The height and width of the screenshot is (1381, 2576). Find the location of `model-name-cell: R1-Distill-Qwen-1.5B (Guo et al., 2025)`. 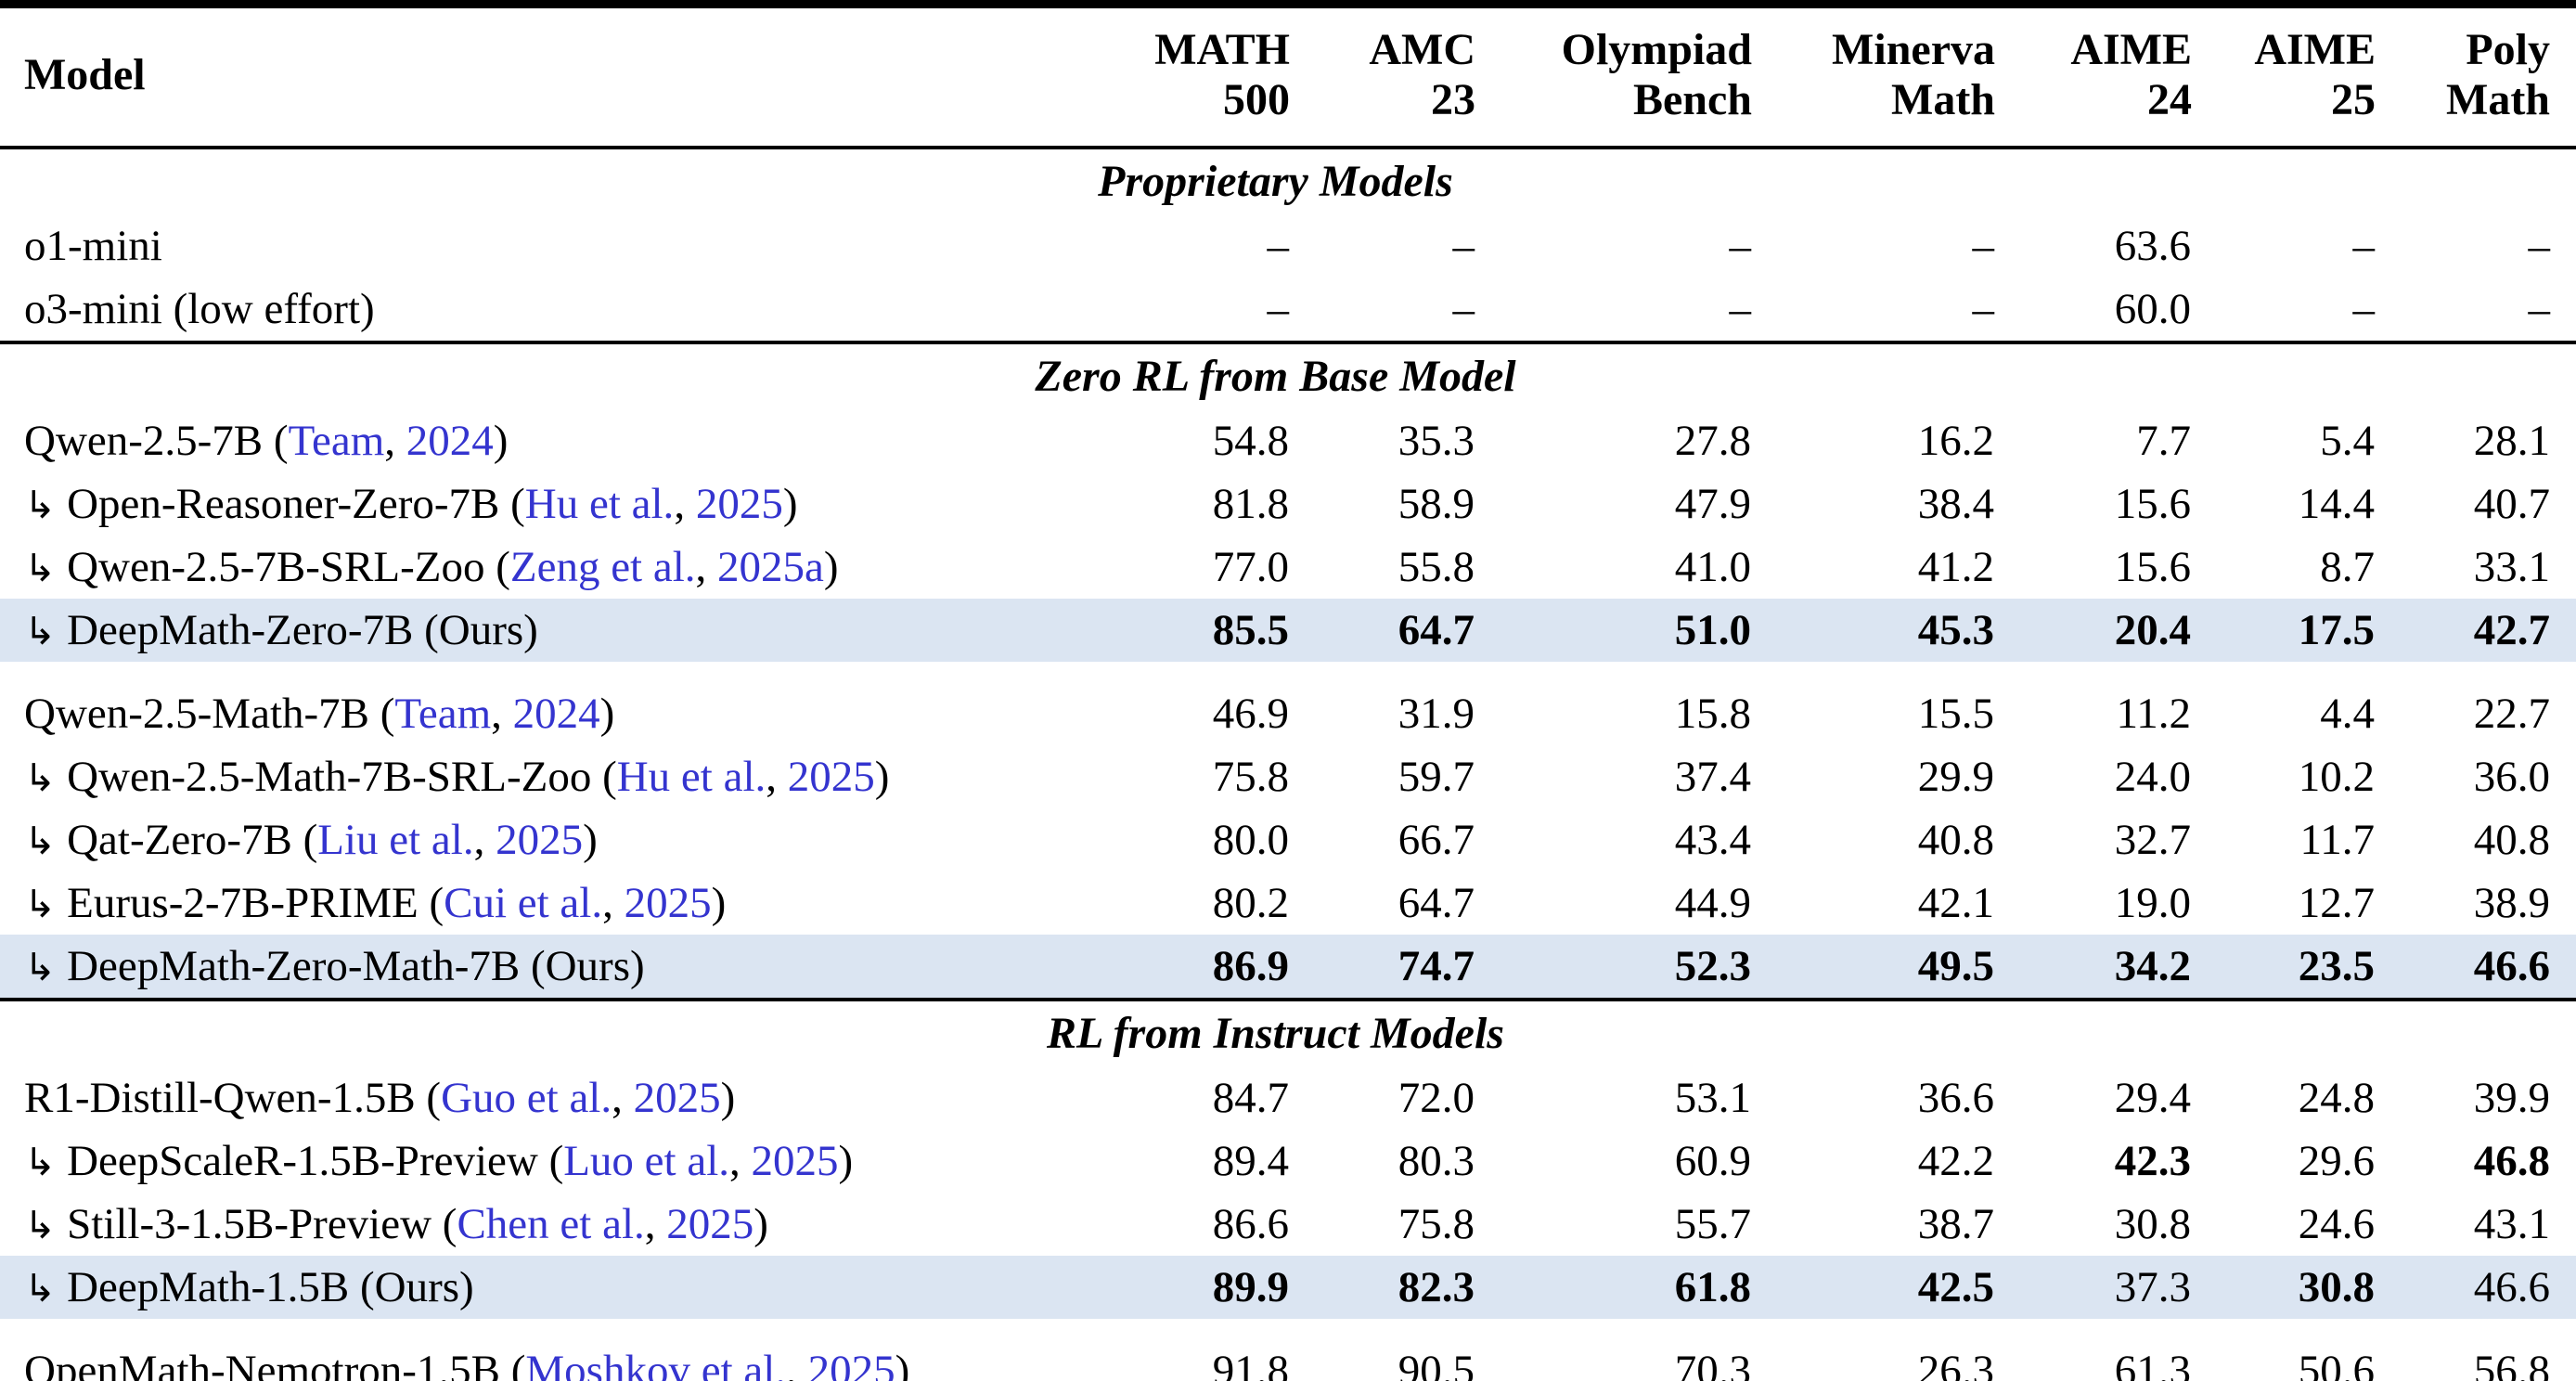

model-name-cell: R1-Distill-Qwen-1.5B (Guo et al., 2025) is located at coordinates (538, 1097).